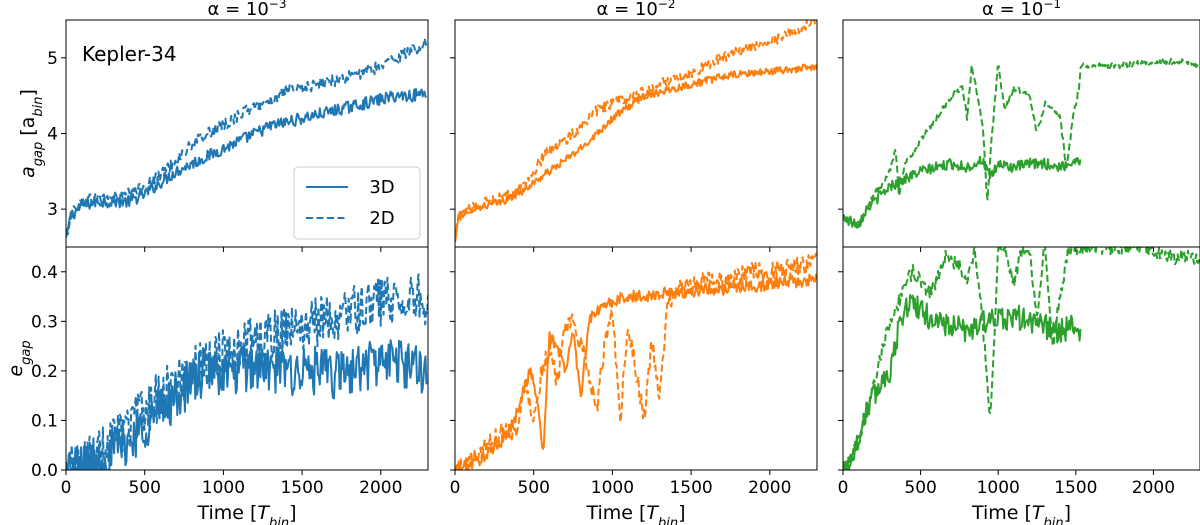 The image size is (1200, 525). I want to click on panel-1-2: 0 500 1000 1500 2000, so click(1019, 372).